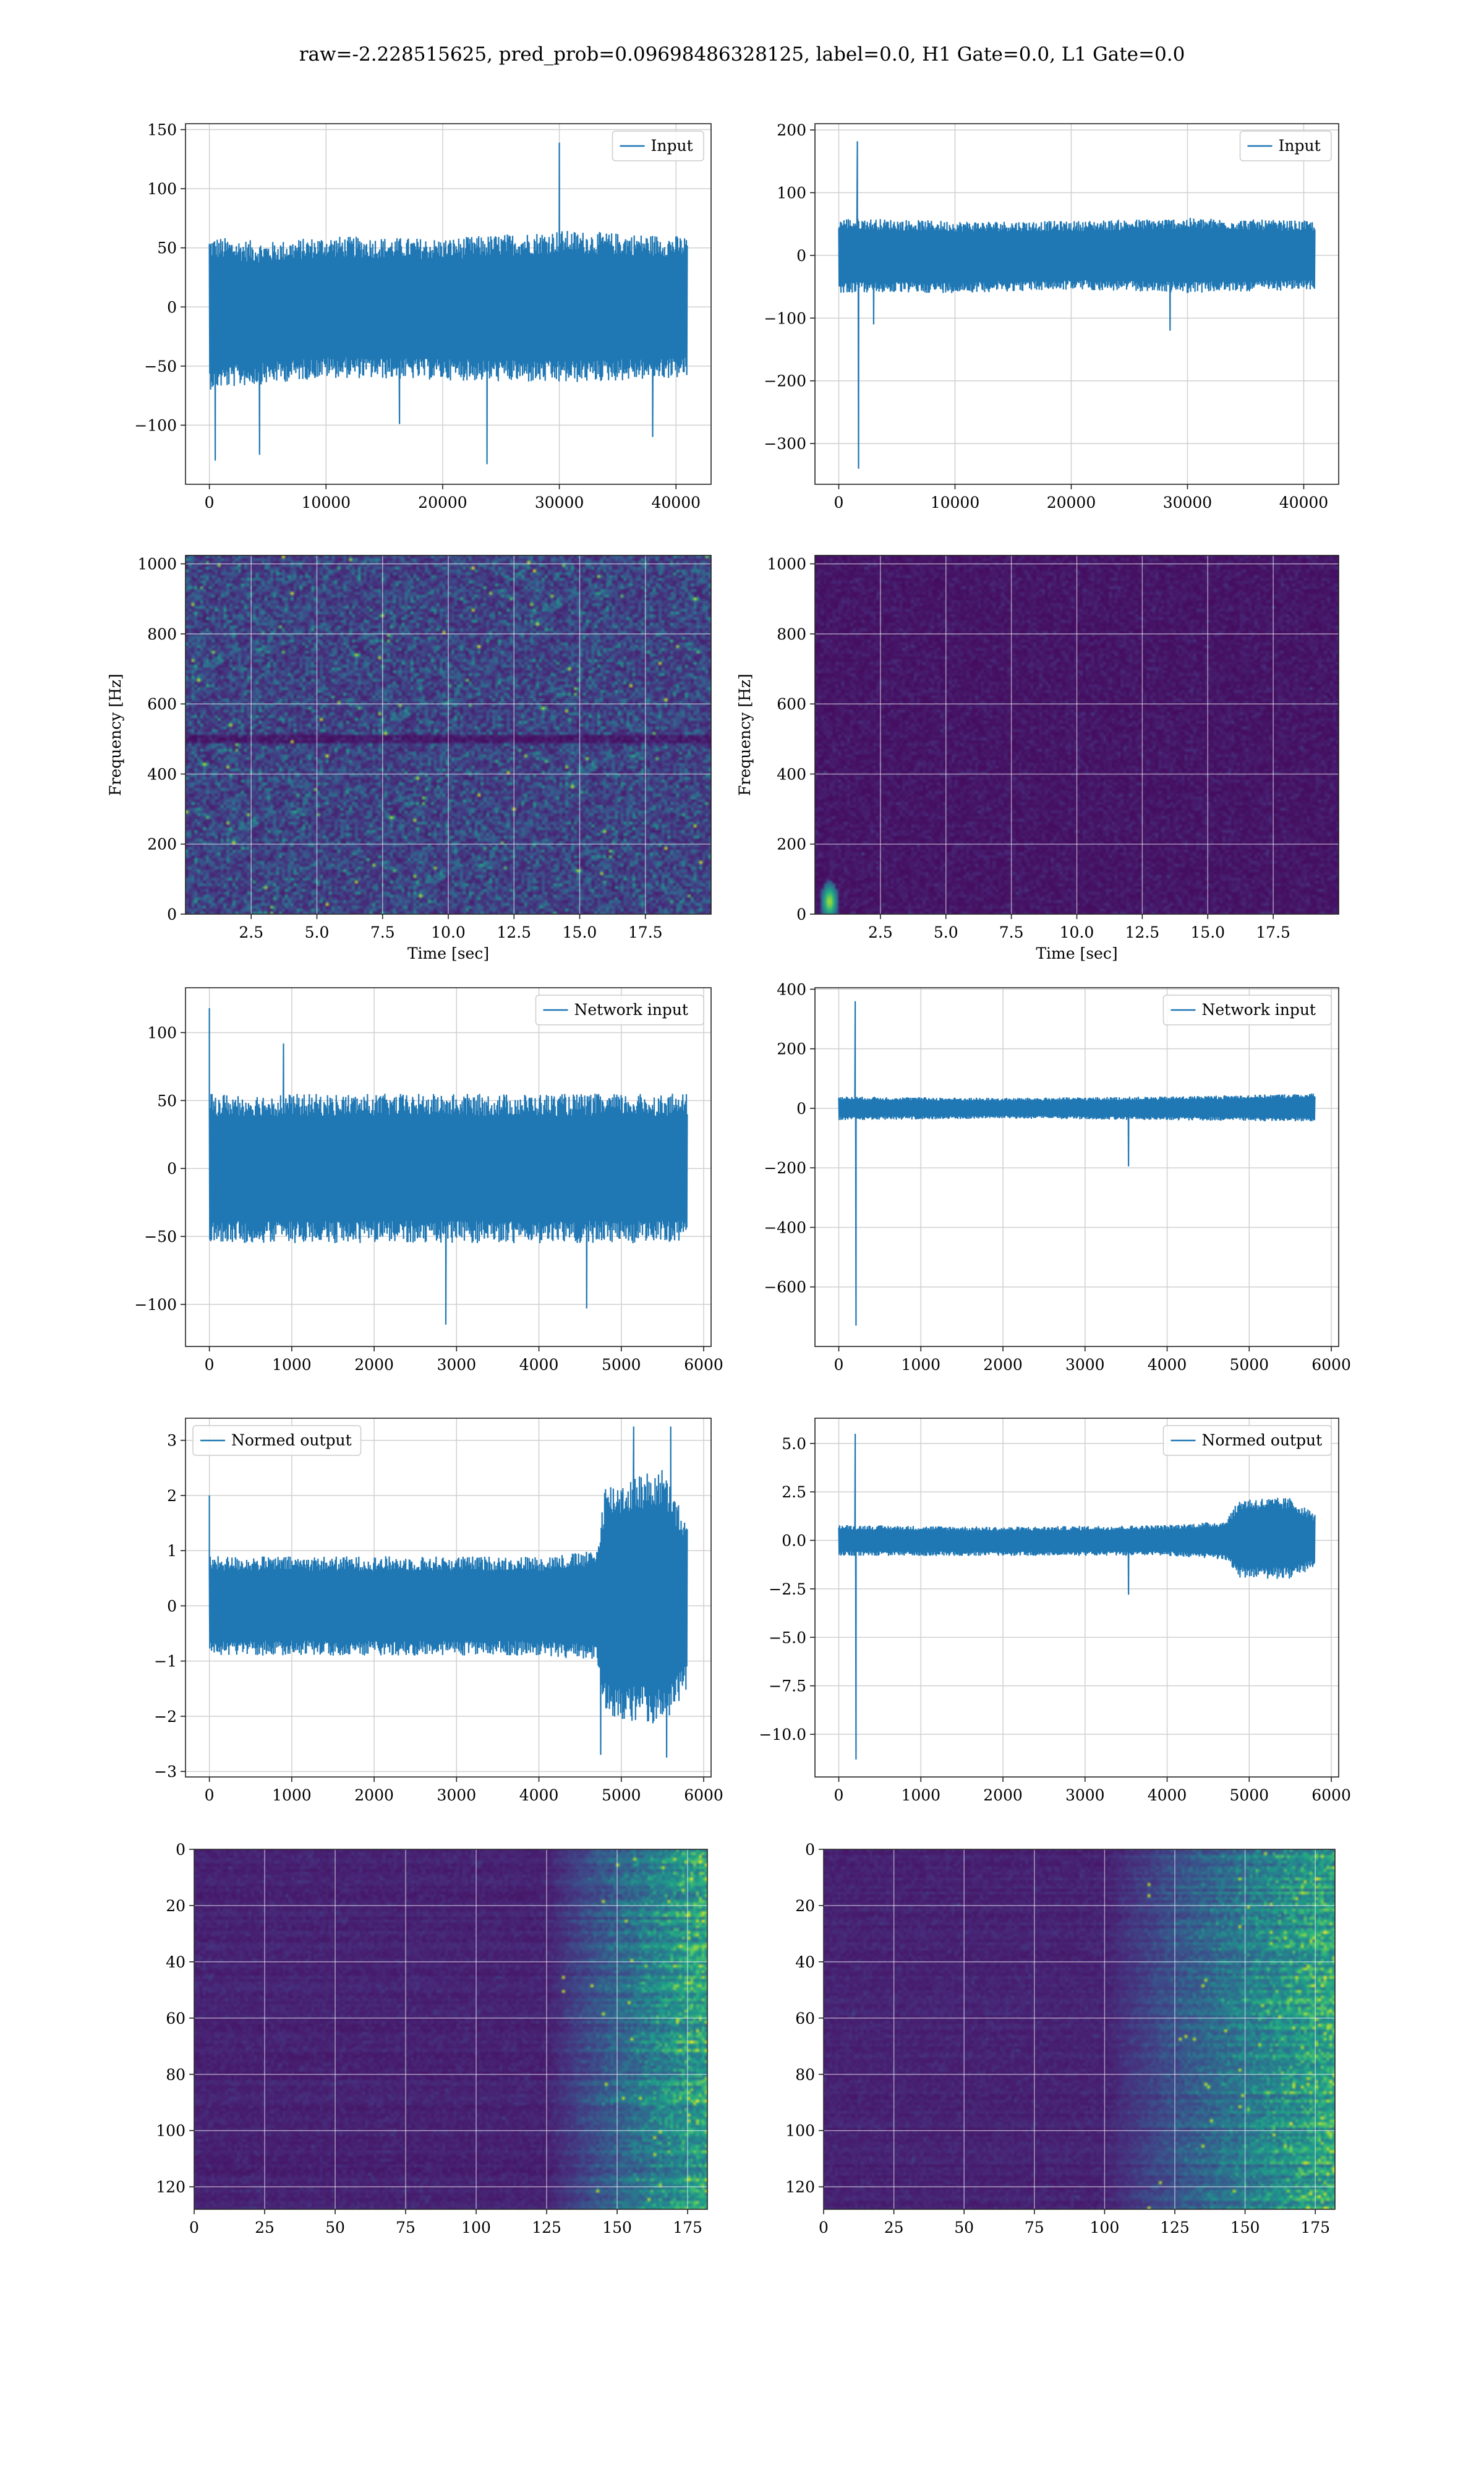 The height and width of the screenshot is (2474, 1484). Describe the element at coordinates (745, 735) in the screenshot. I see `y-axis-label: Frequency [Hz]` at that location.